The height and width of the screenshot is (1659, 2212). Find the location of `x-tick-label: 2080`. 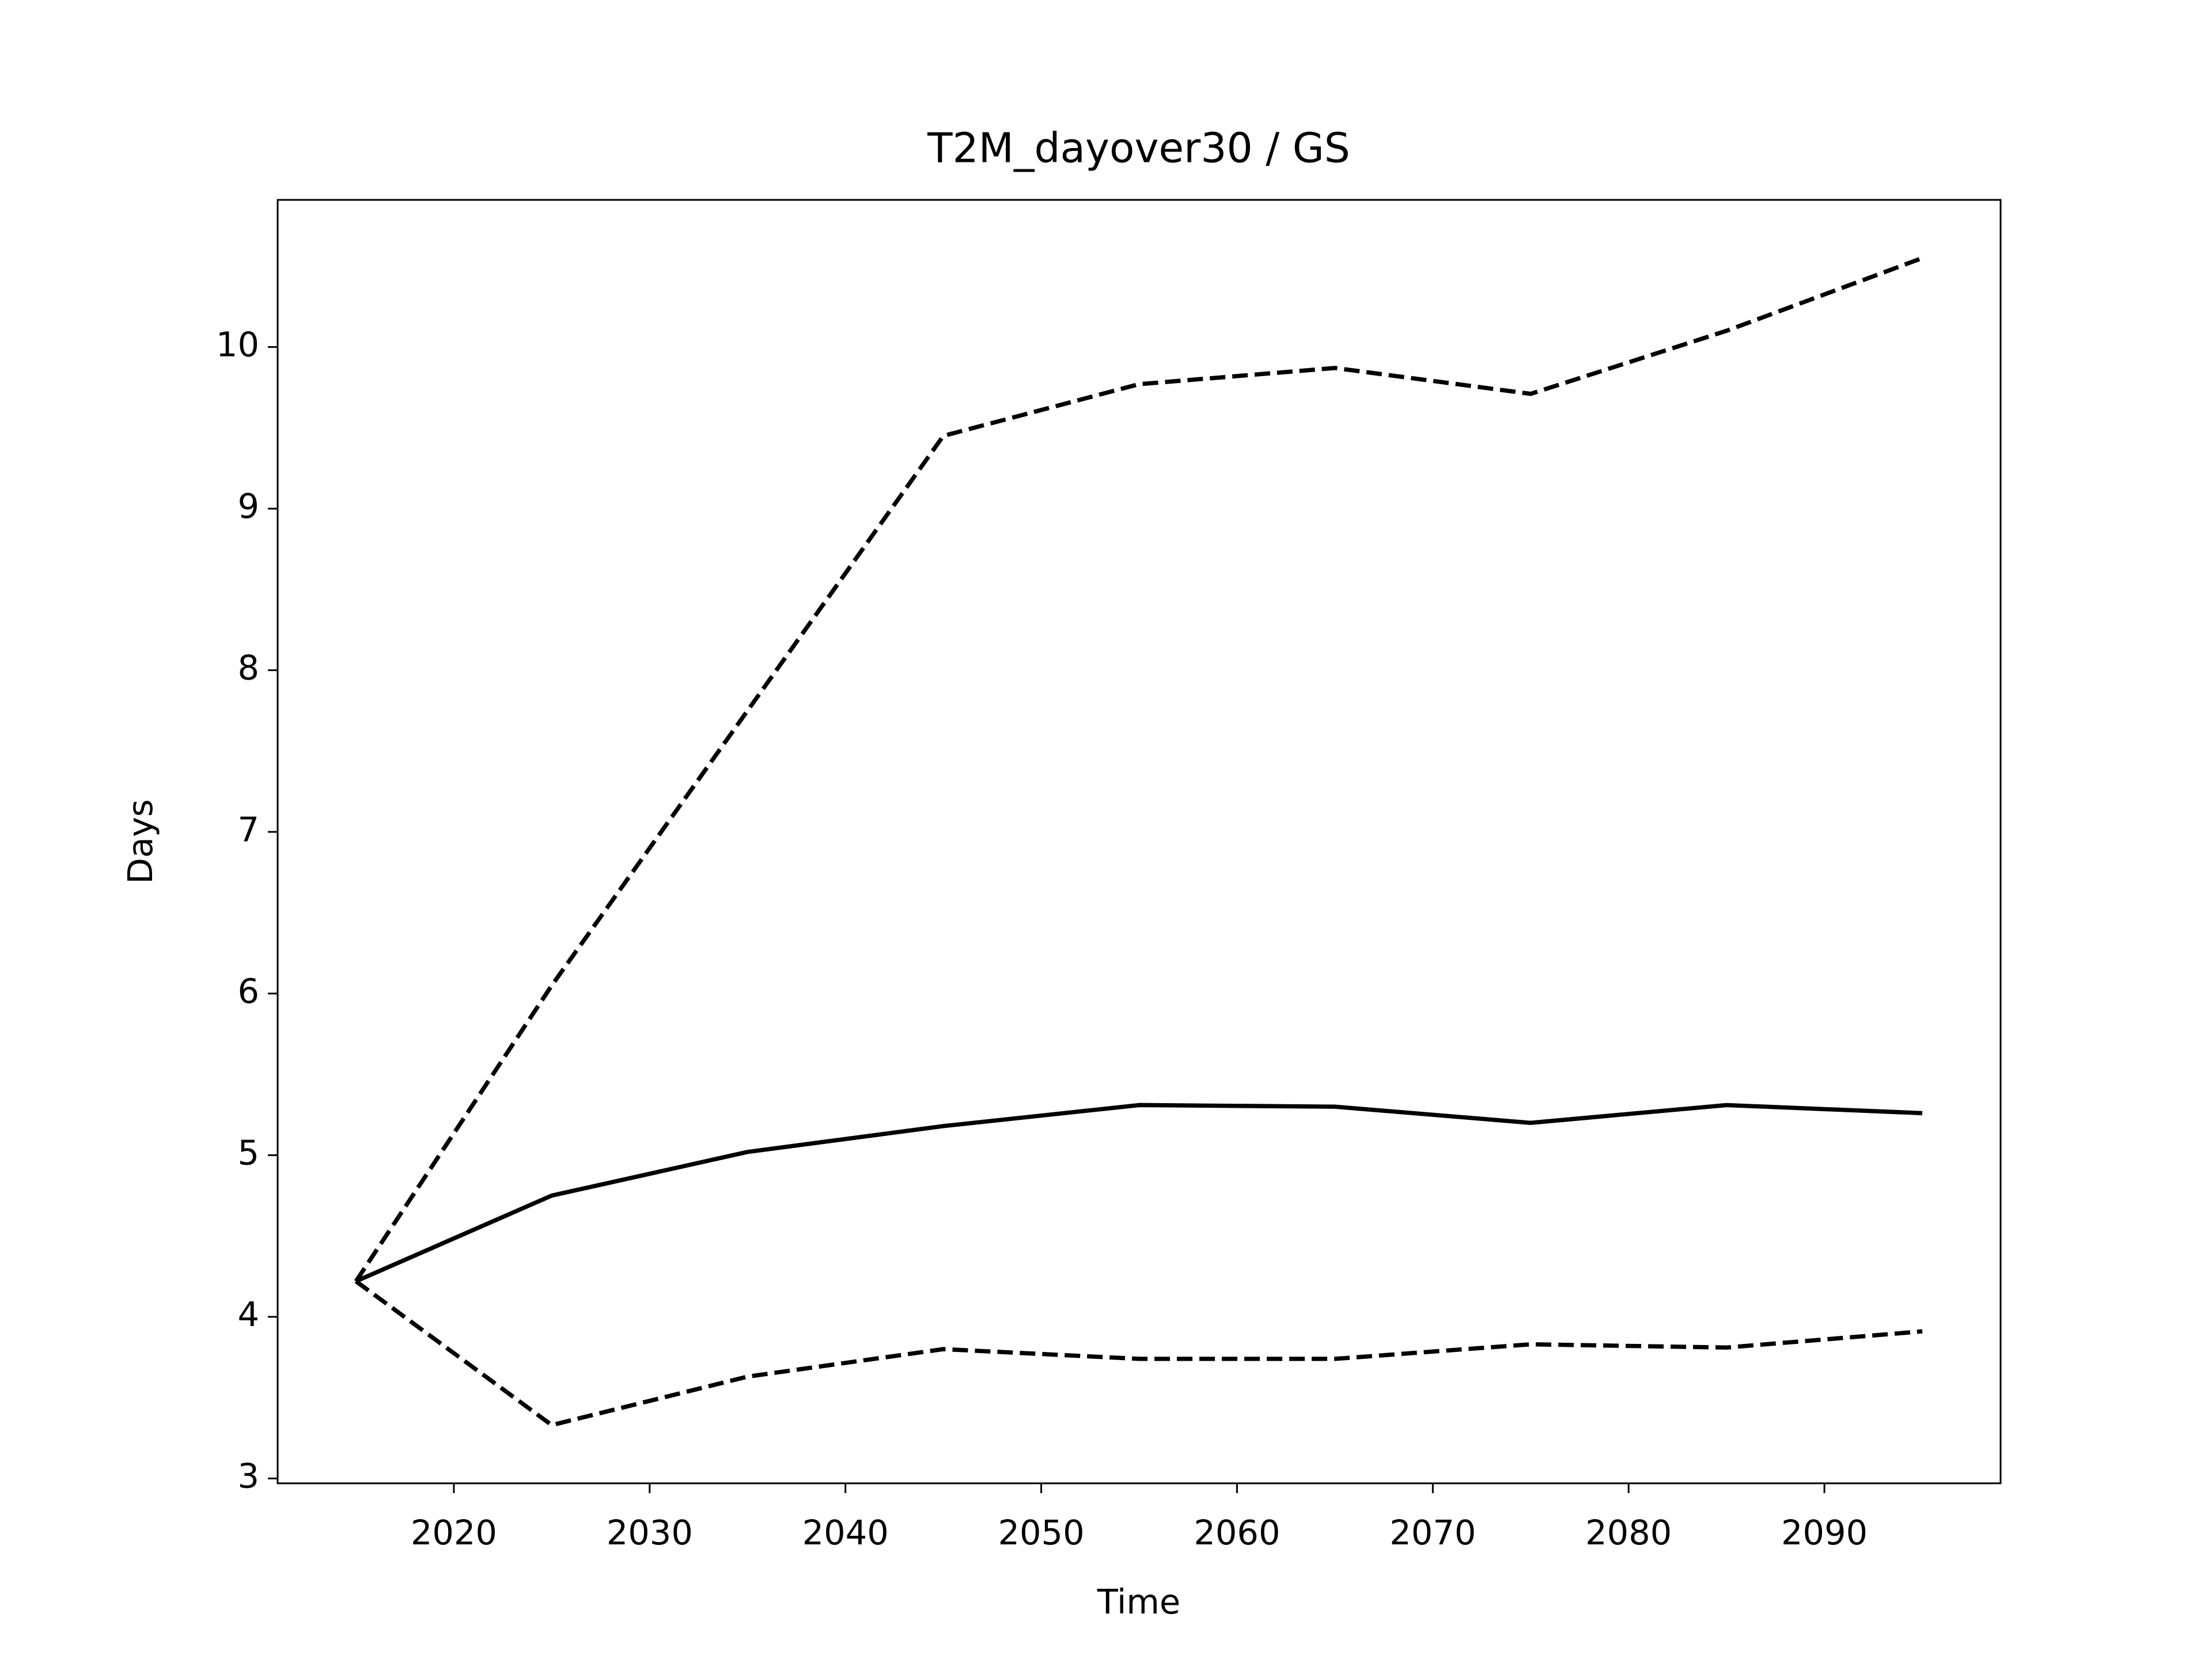

x-tick-label: 2080 is located at coordinates (1628, 1532).